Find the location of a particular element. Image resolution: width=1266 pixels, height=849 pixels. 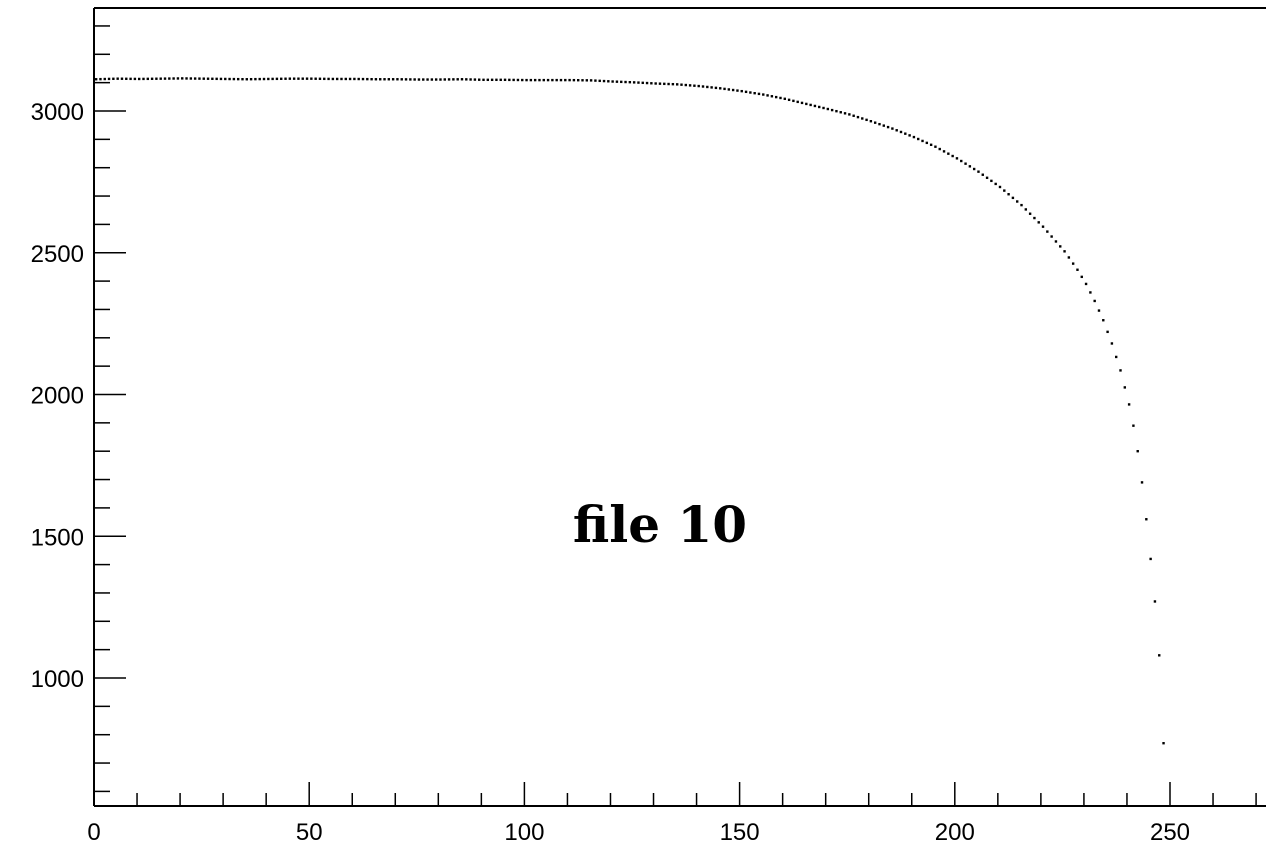

x-tick-label: 50 is located at coordinates (309, 832).